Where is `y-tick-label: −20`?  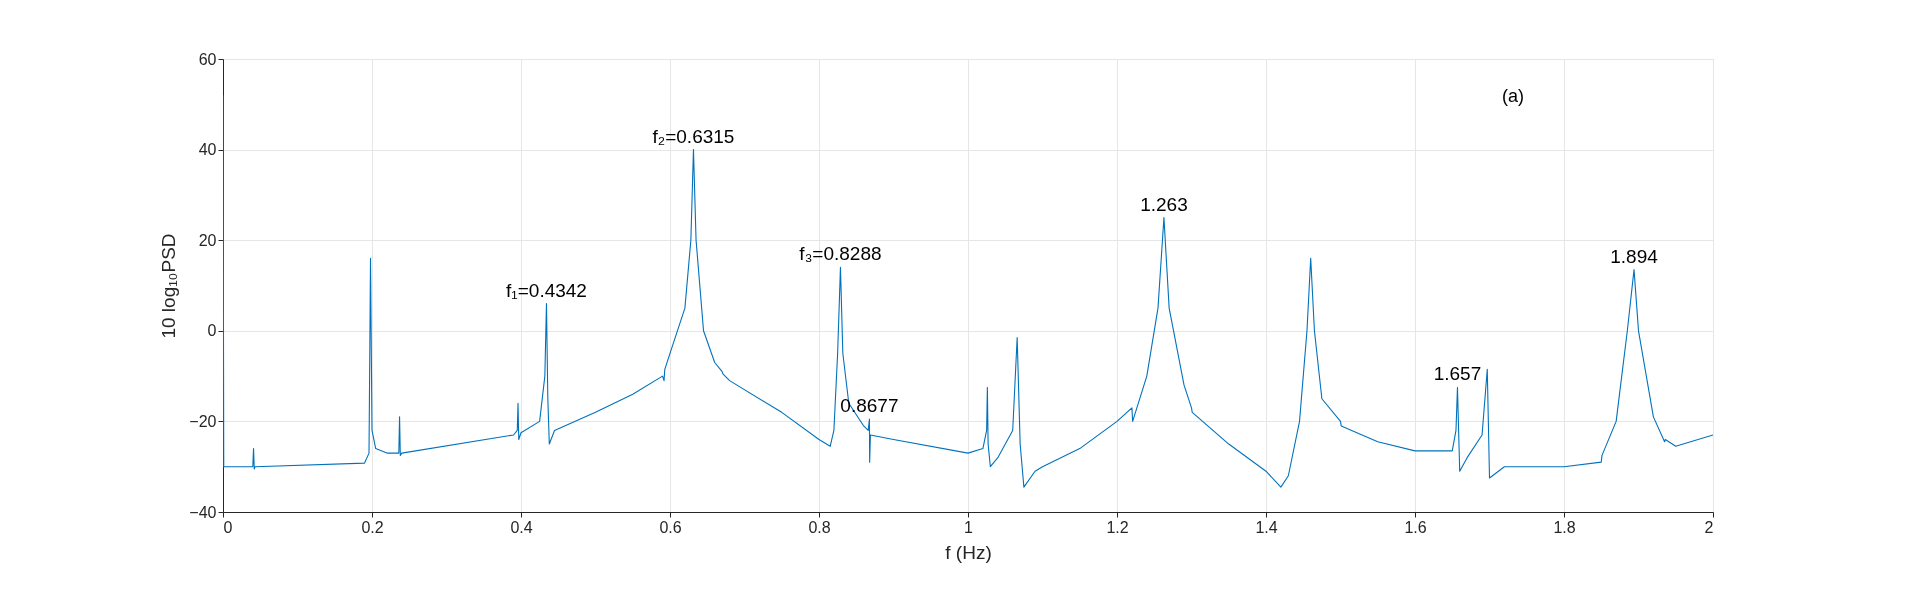
y-tick-label: −20 is located at coordinates (203, 421).